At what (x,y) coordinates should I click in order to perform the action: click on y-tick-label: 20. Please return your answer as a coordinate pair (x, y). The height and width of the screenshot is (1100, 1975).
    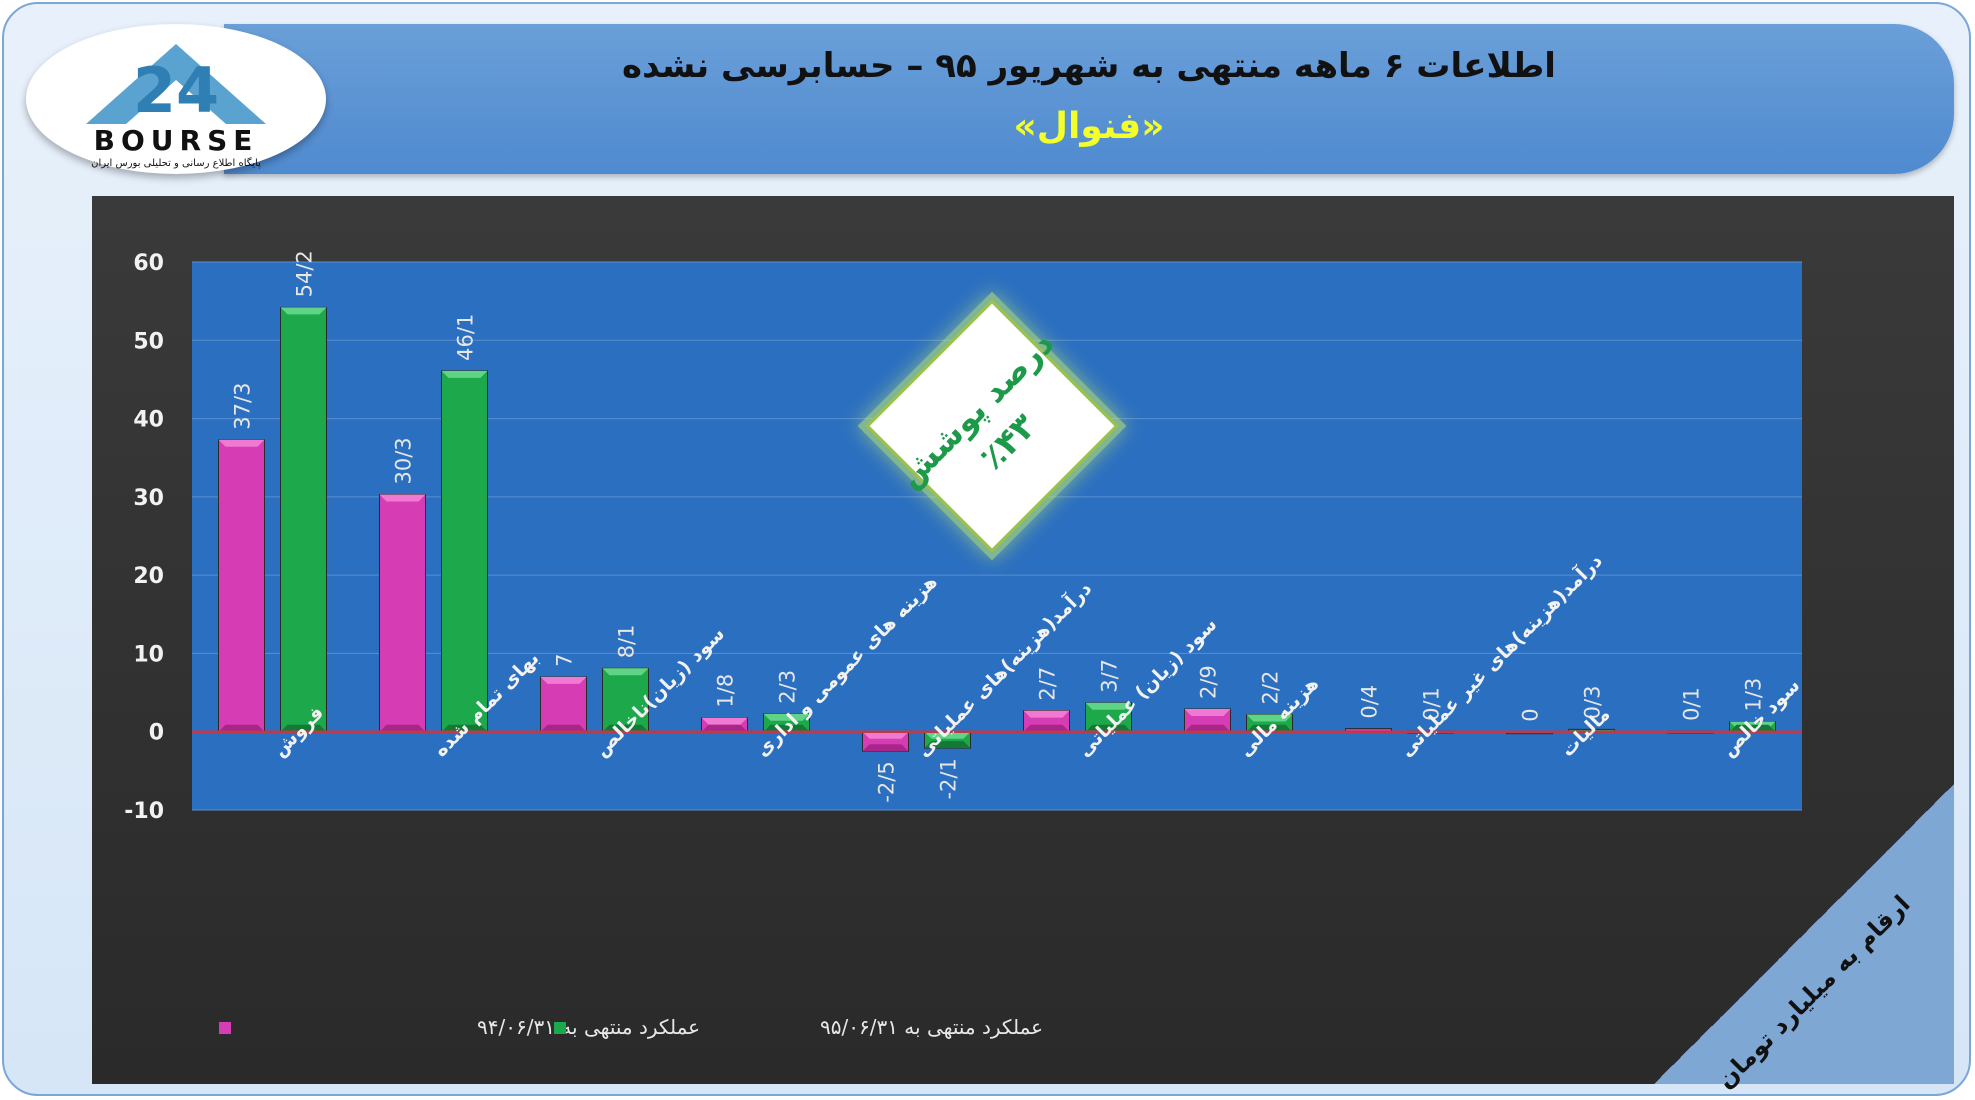
    Looking at the image, I should click on (148, 576).